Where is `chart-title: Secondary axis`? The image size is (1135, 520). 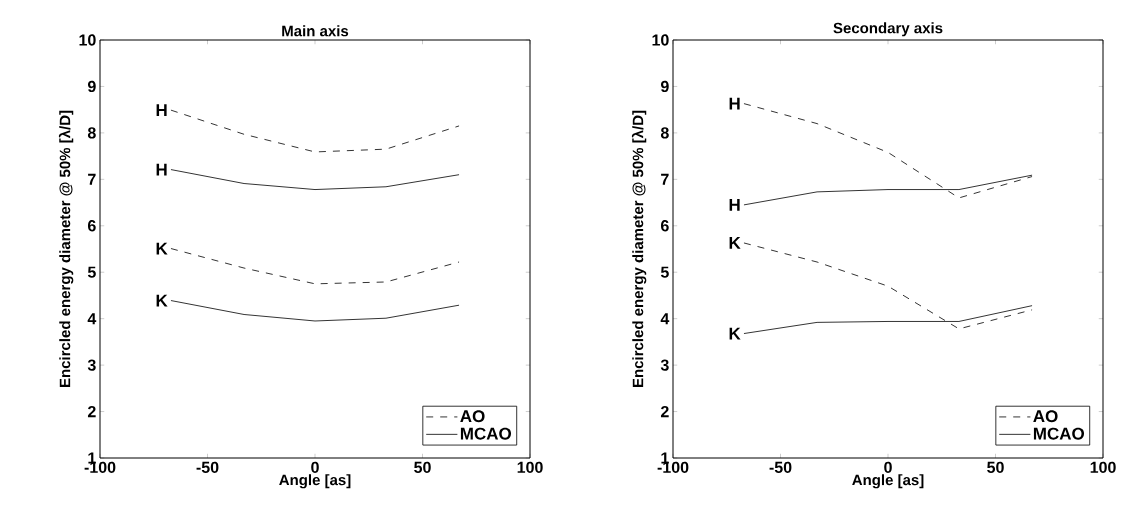 chart-title: Secondary axis is located at coordinates (888, 29).